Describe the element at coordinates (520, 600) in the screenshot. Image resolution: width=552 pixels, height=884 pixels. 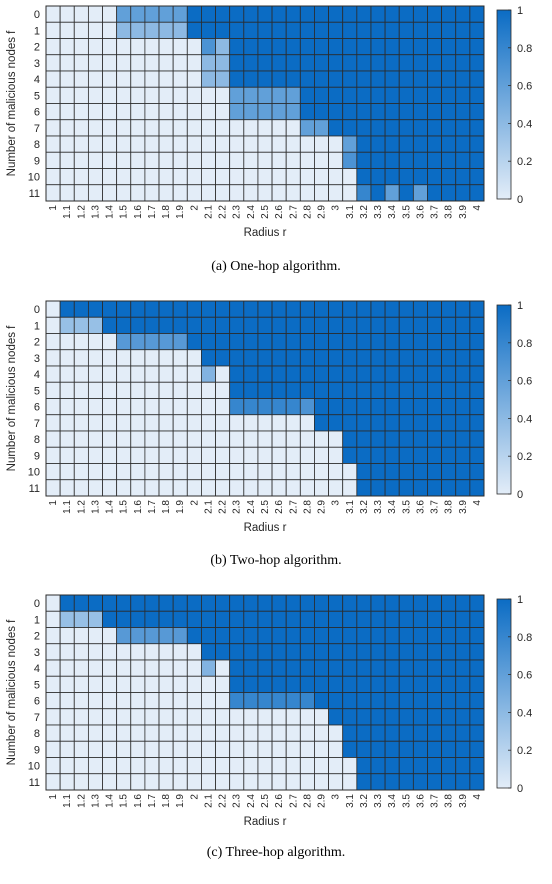
I see `colorbar-tick-label: 1` at that location.